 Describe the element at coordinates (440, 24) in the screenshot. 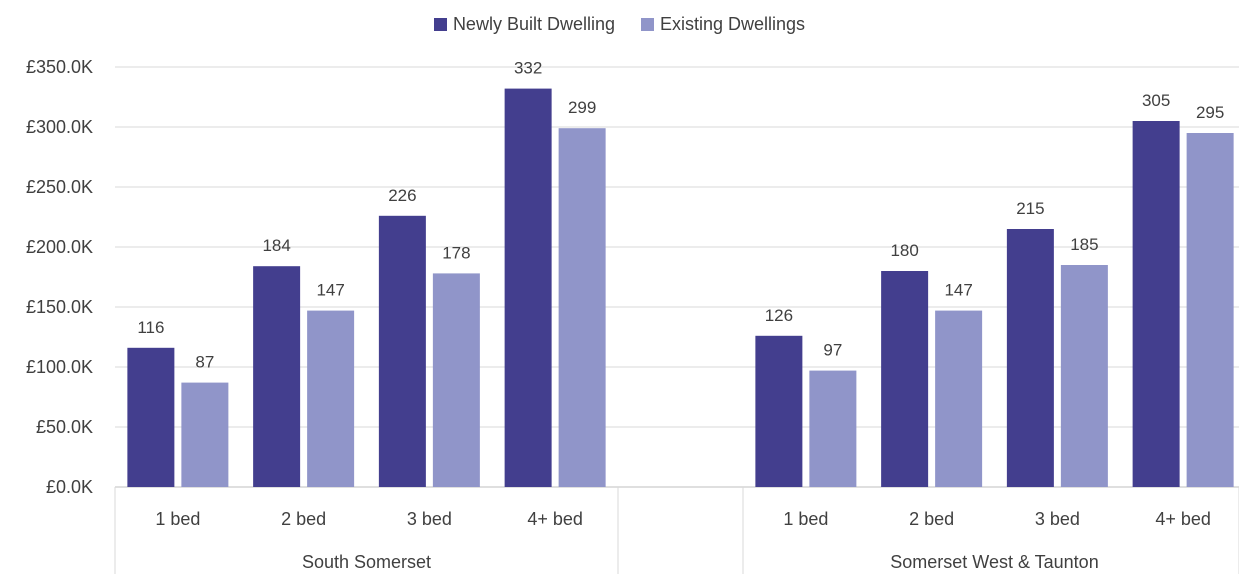

I see `legend-swatch-newly-built` at that location.